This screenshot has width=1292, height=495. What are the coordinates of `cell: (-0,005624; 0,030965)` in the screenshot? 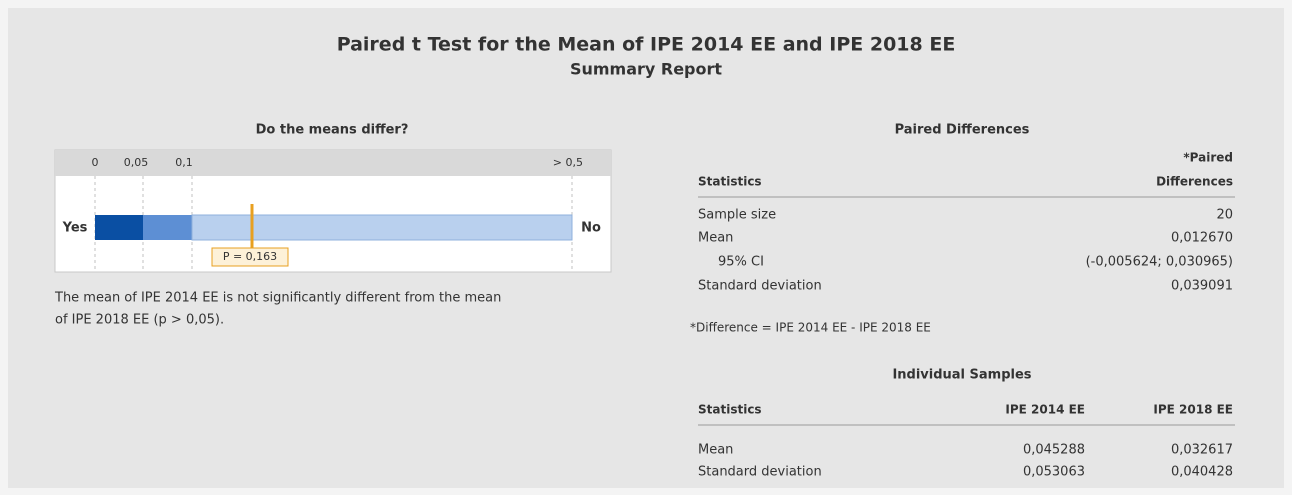 It's located at (1159, 262).